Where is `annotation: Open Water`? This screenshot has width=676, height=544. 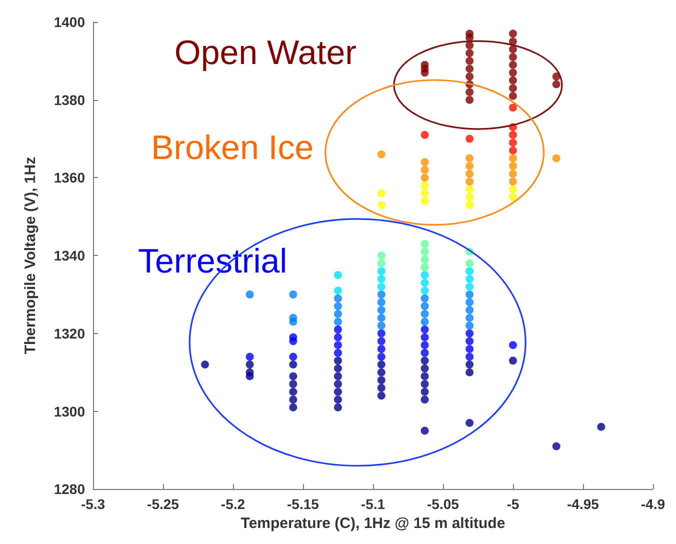
annotation: Open Water is located at coordinates (265, 53).